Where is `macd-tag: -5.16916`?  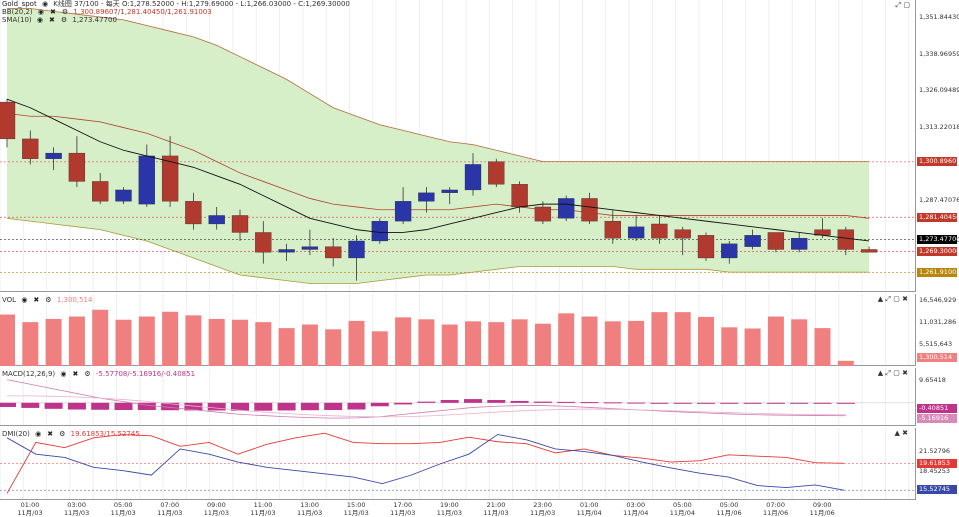
macd-tag: -5.16916 is located at coordinates (937, 418).